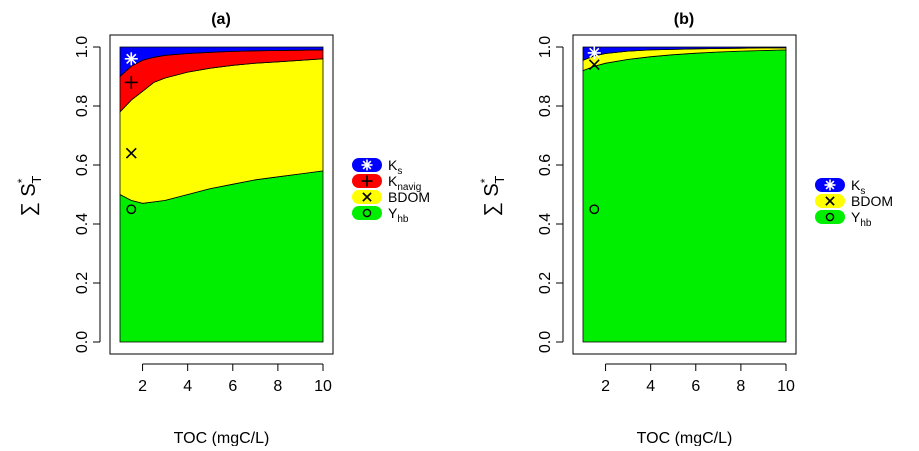  What do you see at coordinates (131, 82) in the screenshot?
I see `marker-knavig` at bounding box center [131, 82].